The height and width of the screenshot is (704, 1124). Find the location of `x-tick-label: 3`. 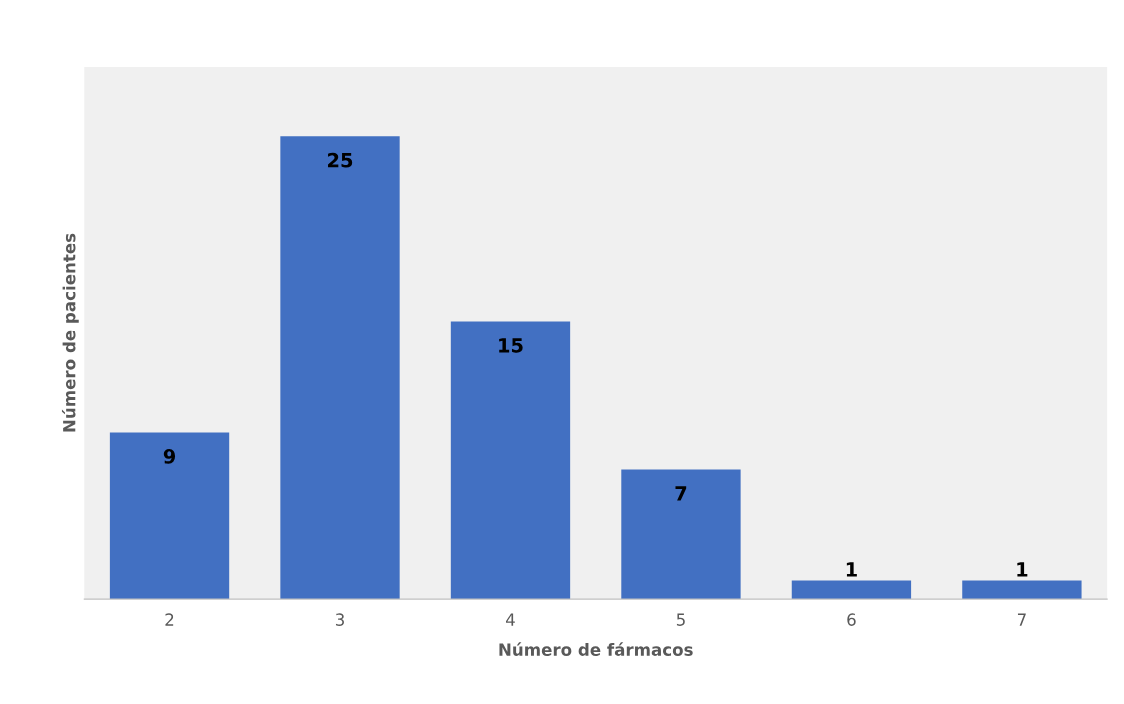

x-tick-label: 3 is located at coordinates (339, 619).